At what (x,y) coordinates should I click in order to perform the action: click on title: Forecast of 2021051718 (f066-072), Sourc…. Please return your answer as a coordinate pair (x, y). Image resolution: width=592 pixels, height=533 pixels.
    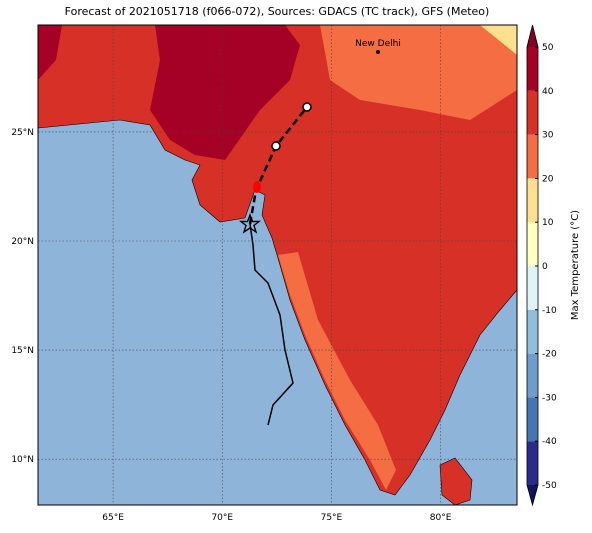
    Looking at the image, I should click on (277, 11).